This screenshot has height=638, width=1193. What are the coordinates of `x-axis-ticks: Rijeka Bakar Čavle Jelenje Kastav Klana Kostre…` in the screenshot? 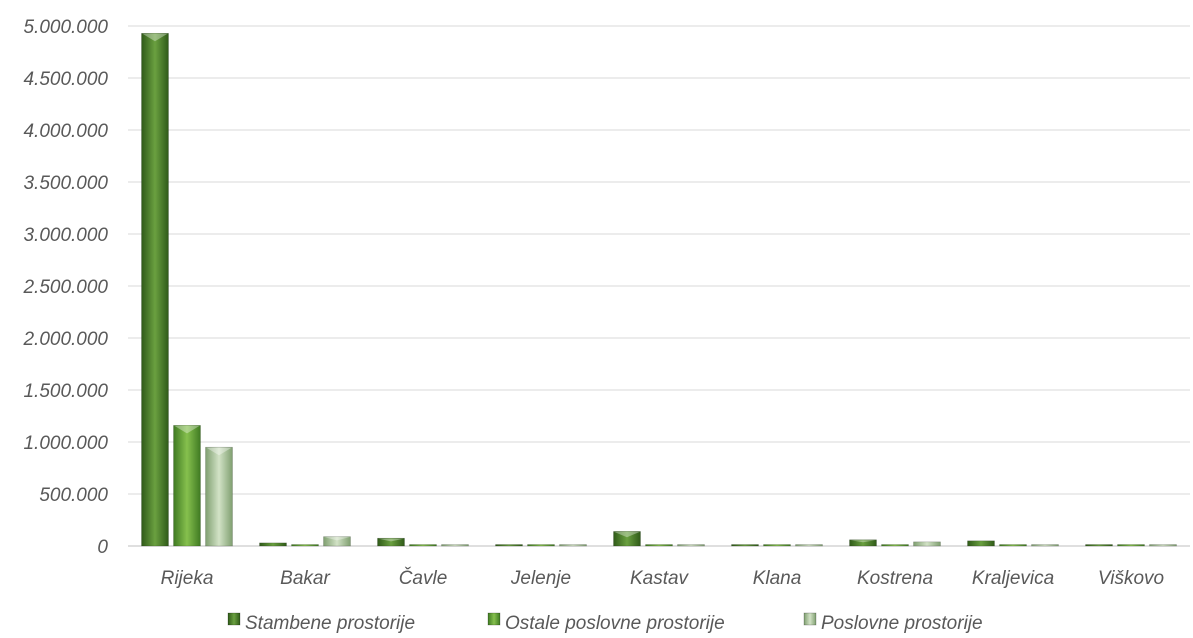 It's located at (663, 578).